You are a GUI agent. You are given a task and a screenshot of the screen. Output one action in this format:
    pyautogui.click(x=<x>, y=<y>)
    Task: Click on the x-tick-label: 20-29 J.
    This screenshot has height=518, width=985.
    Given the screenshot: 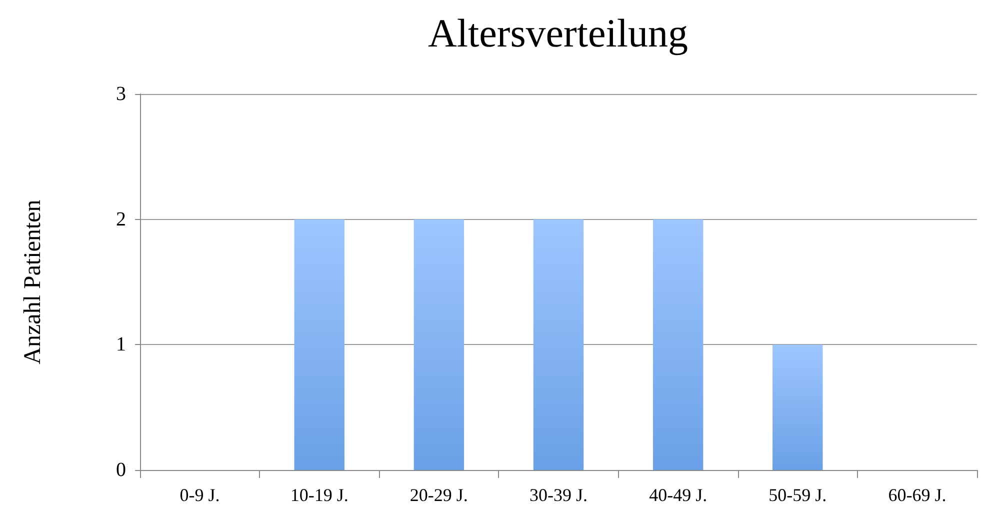 What is the action you would take?
    pyautogui.click(x=439, y=495)
    